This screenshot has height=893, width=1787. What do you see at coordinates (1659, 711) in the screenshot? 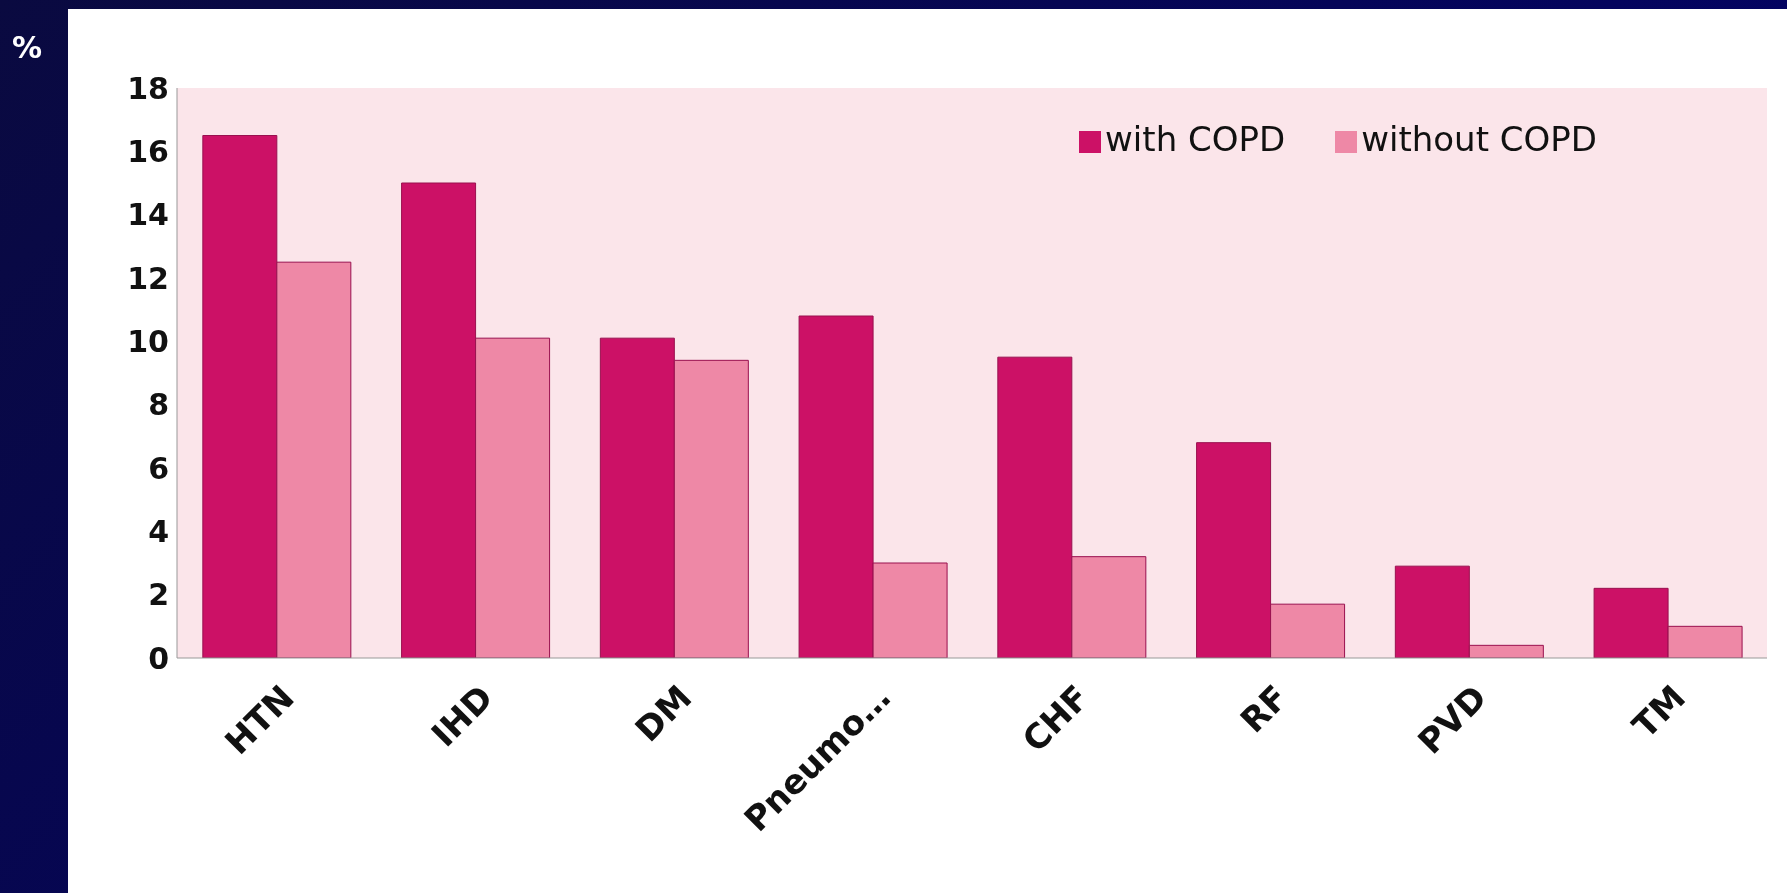
I see `x-tick-label: TM` at bounding box center [1659, 711].